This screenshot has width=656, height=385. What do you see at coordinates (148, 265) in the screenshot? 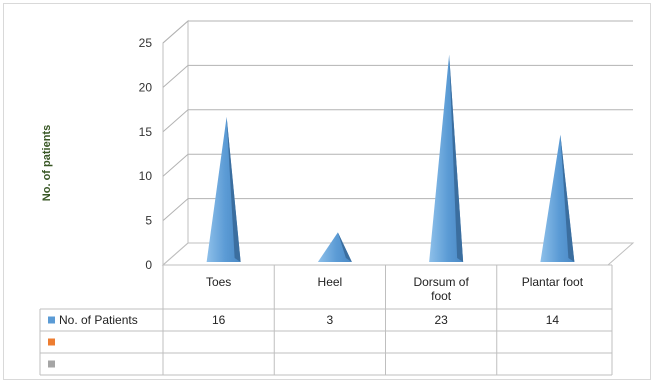
I see `y-tick-label: 0` at bounding box center [148, 265].